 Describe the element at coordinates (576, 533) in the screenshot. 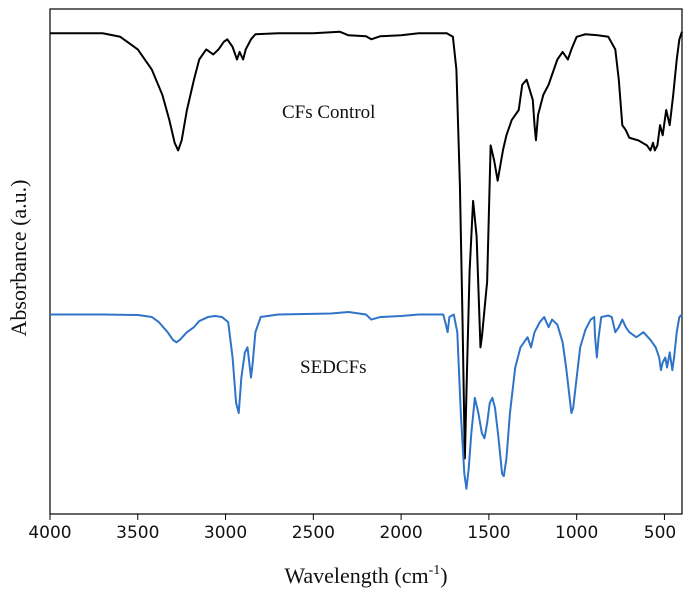

I see `x-tick-label-1000: 1000` at that location.